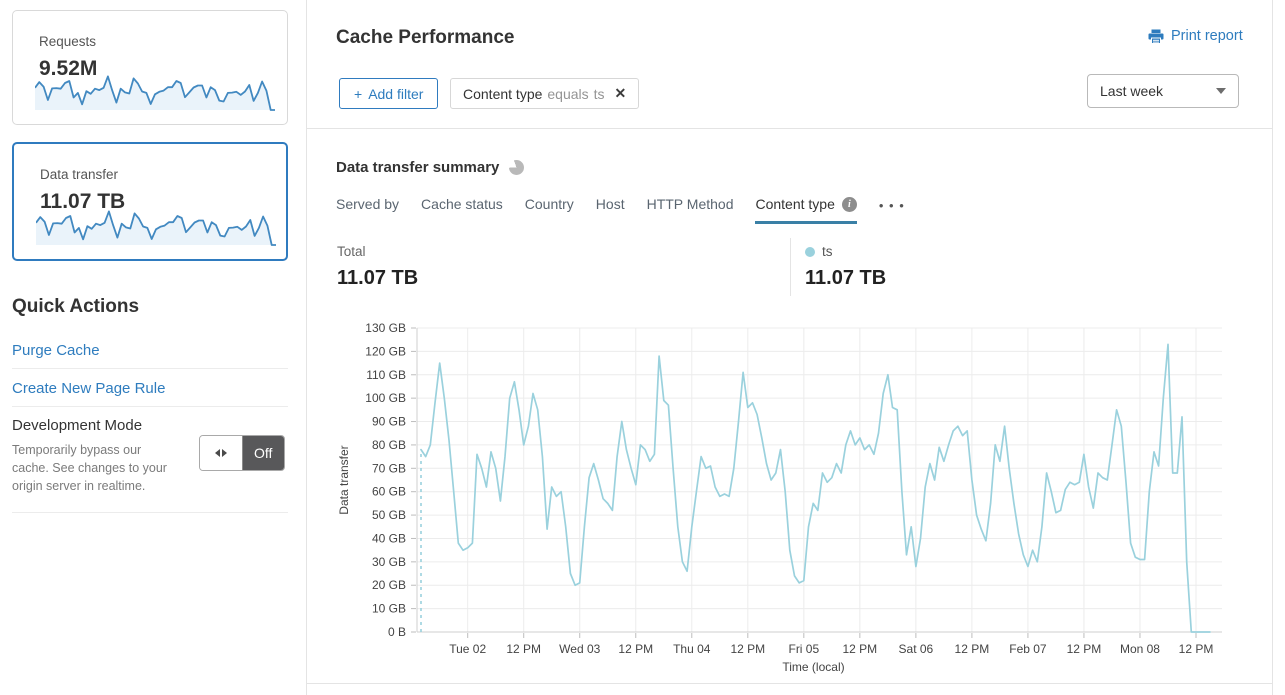 The image size is (1285, 695). What do you see at coordinates (789, 128) in the screenshot?
I see `header-divider` at bounding box center [789, 128].